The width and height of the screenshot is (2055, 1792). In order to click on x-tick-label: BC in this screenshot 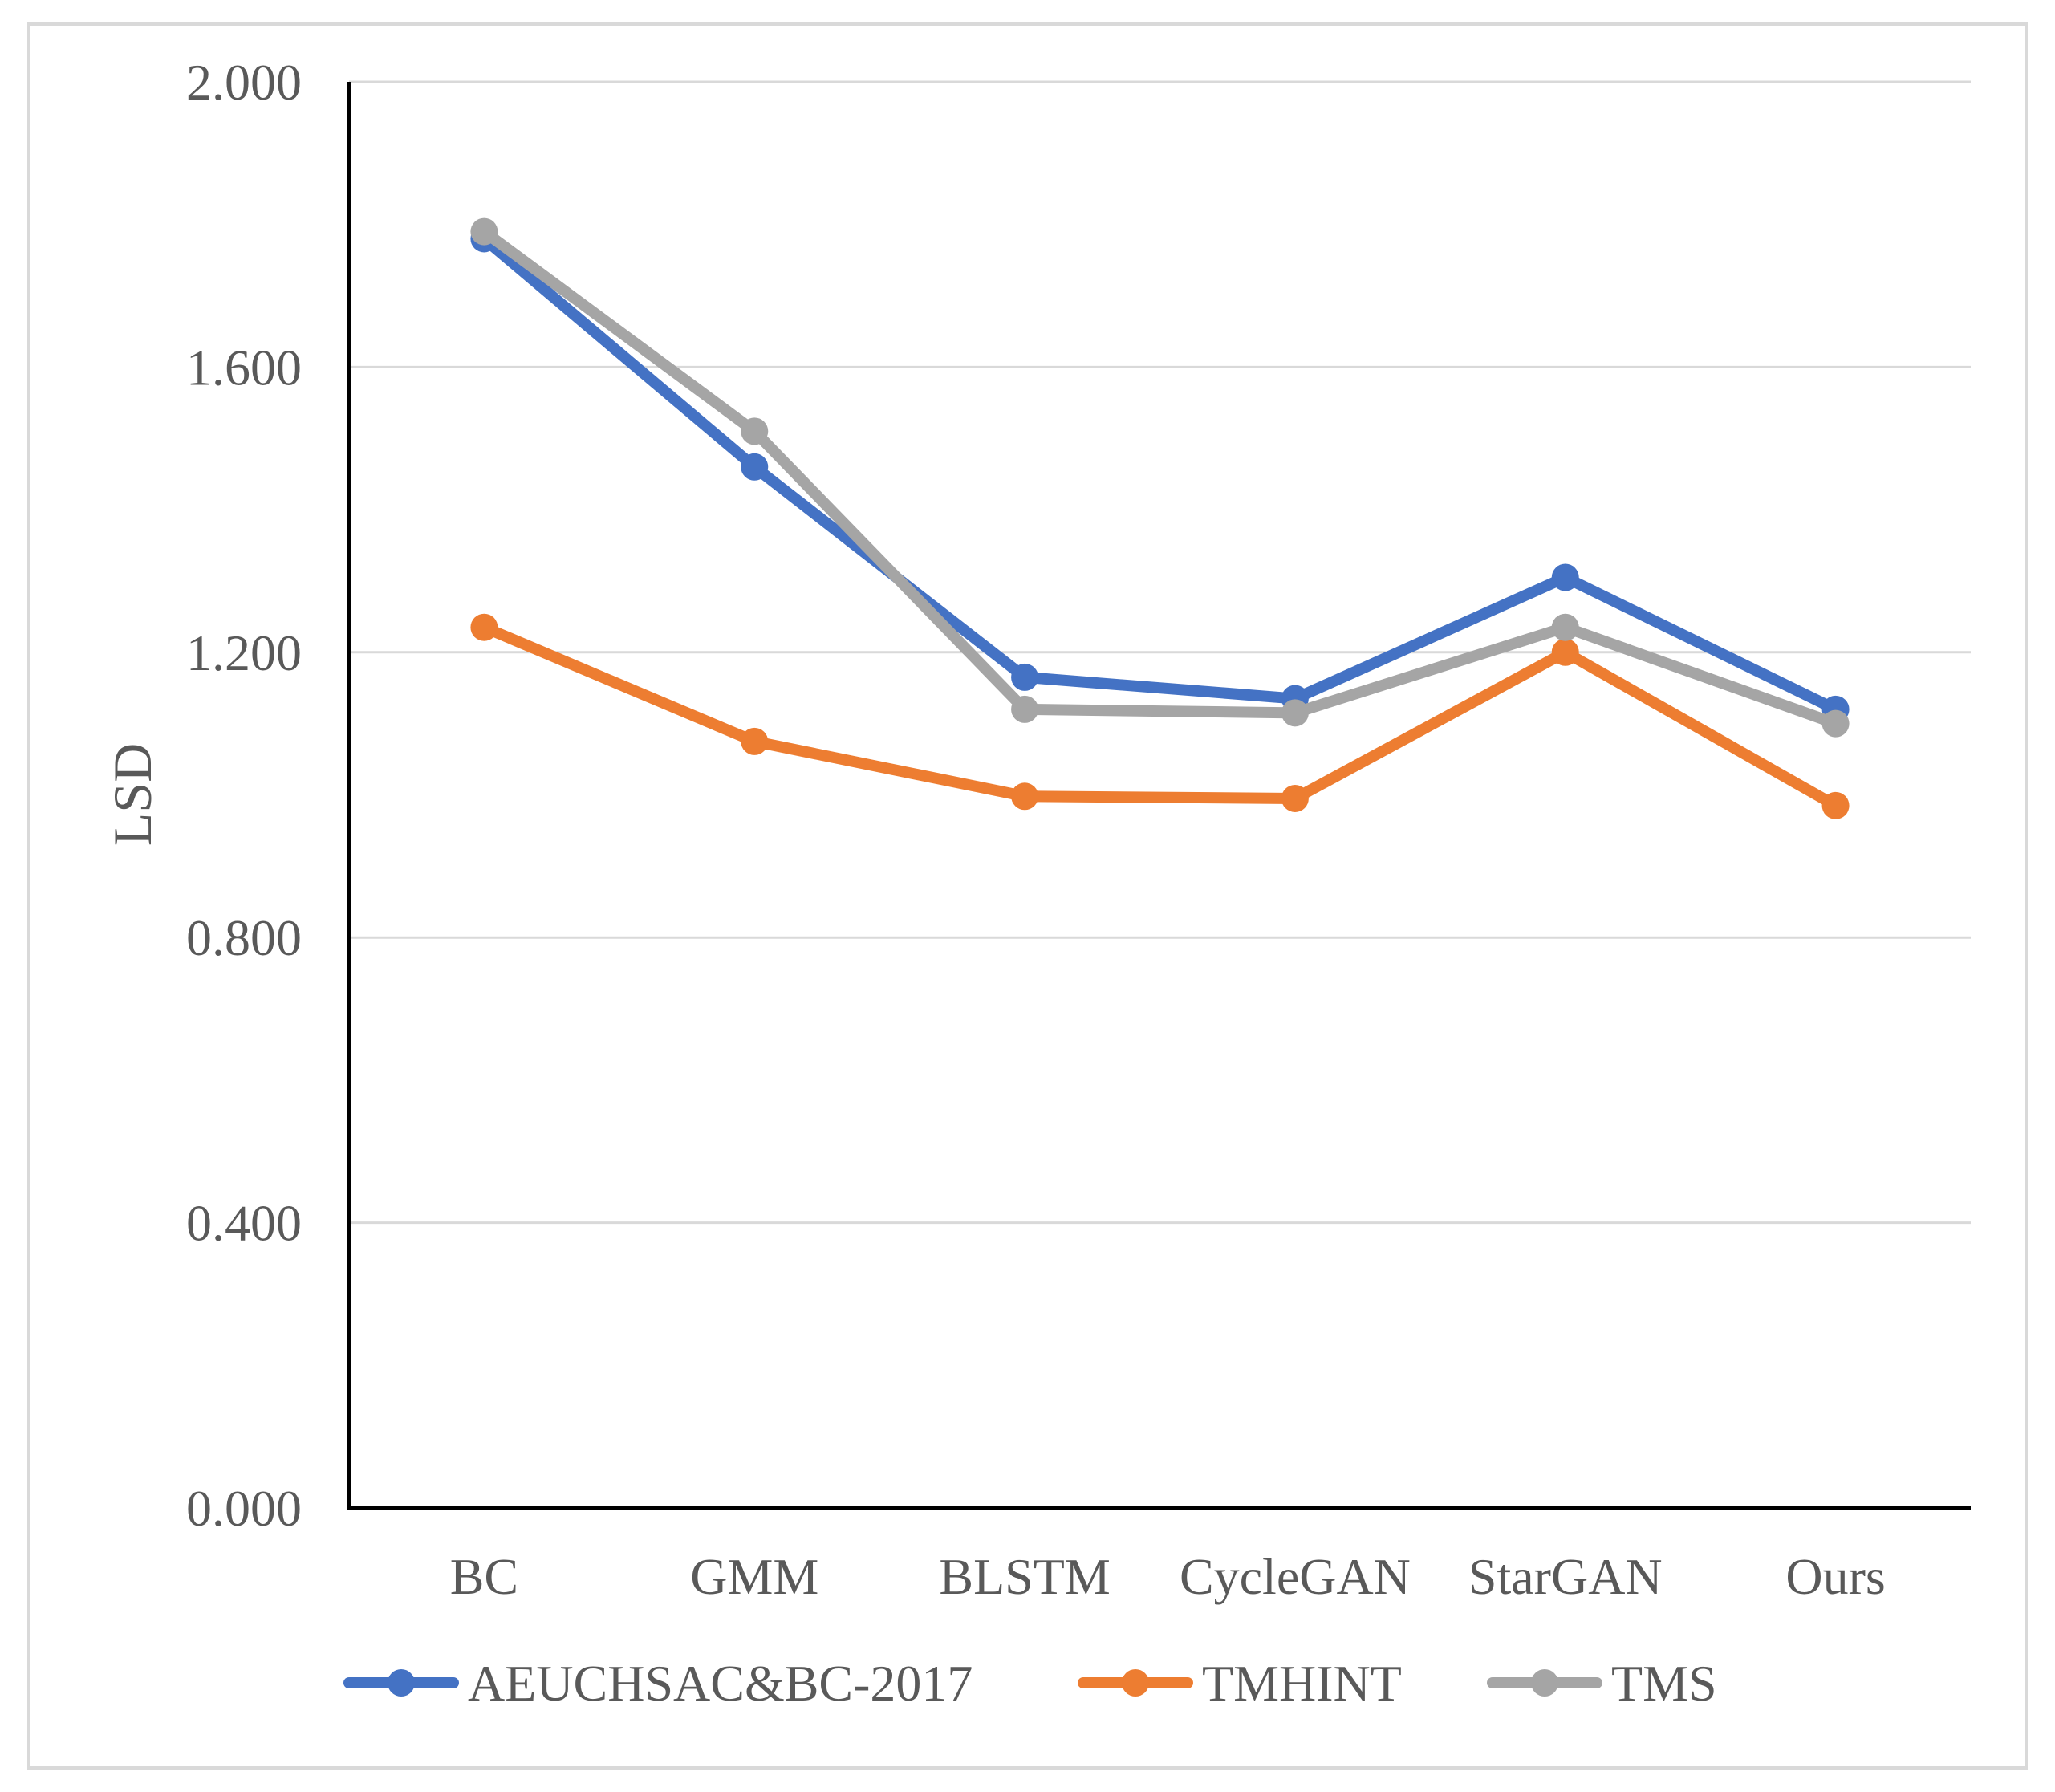, I will do `click(484, 1576)`.